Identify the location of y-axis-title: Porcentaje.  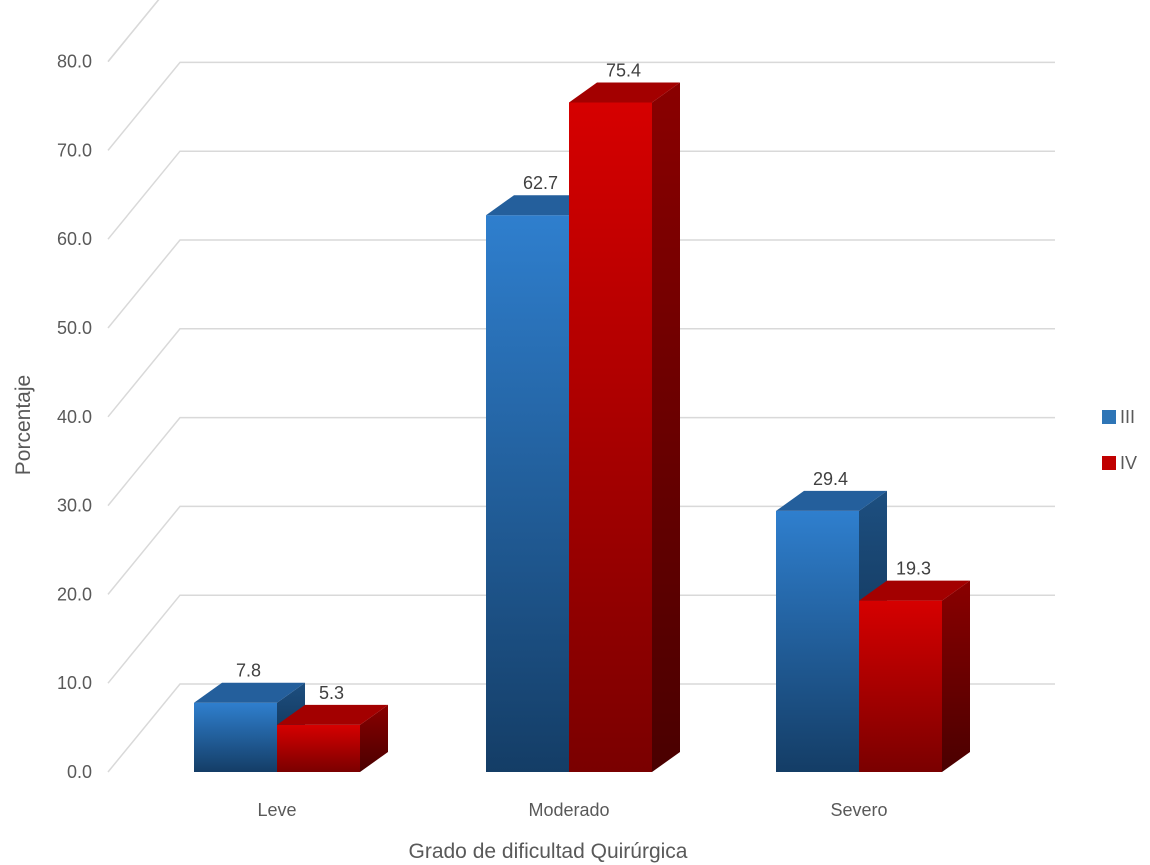
(23, 425).